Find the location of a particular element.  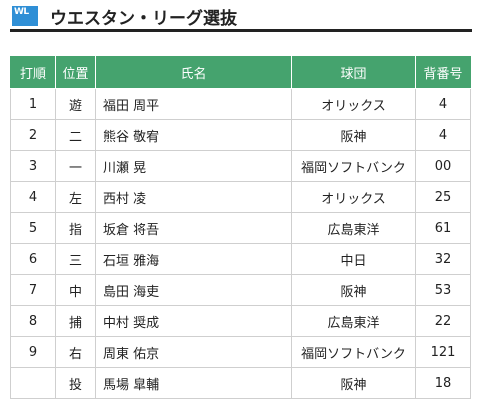

cell-position: 三 is located at coordinates (75, 259).